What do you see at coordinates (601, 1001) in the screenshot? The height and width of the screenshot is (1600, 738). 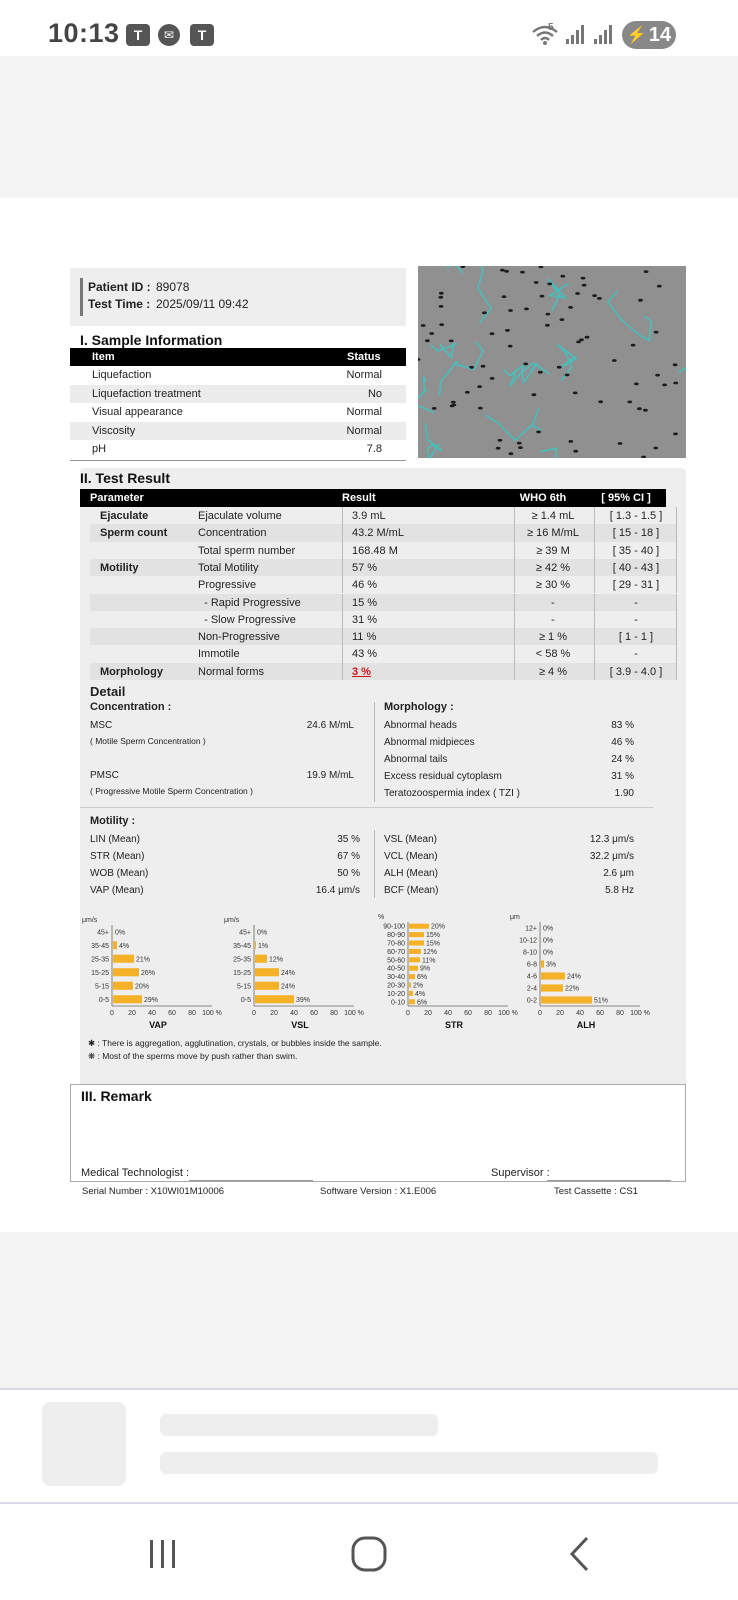 I see `chart-value-label: 51%` at bounding box center [601, 1001].